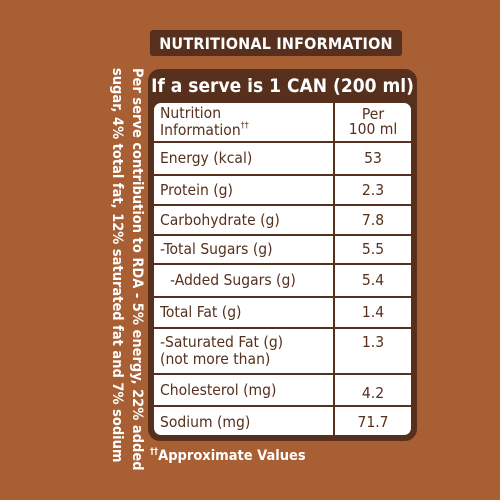 The image size is (500, 500). I want to click on footnote-sup: ††, so click(154, 452).